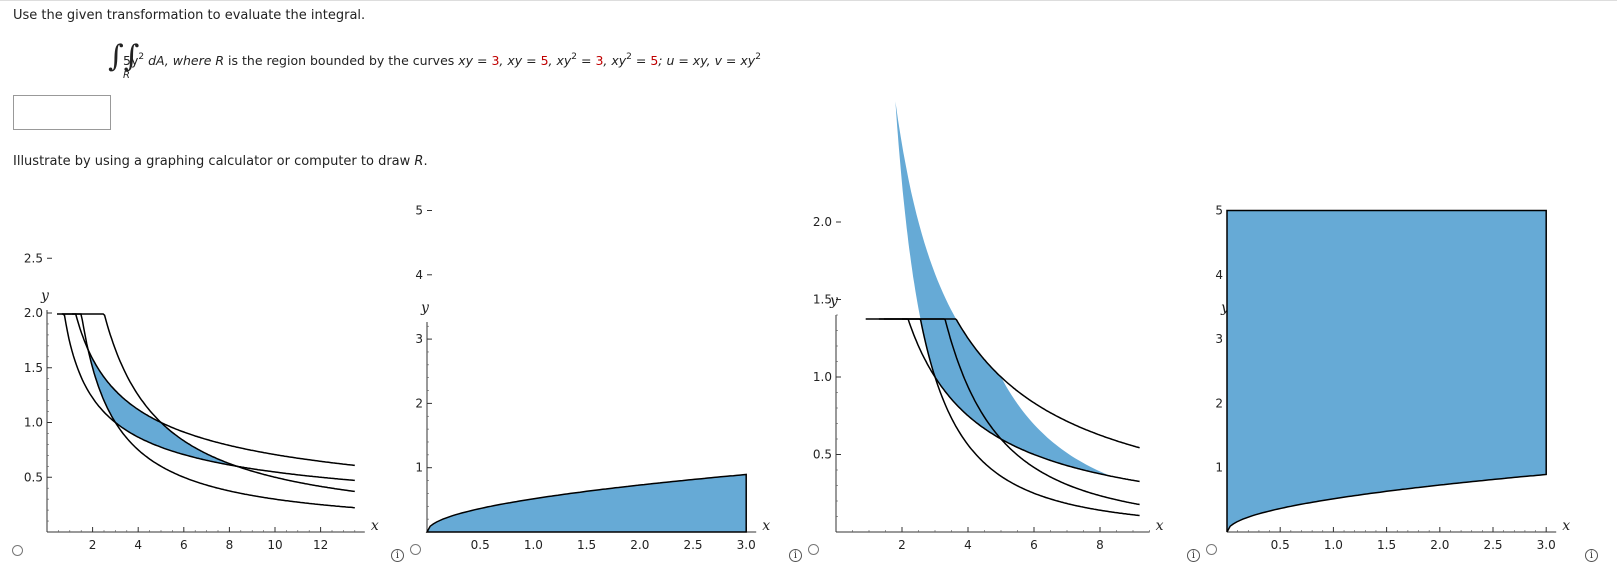 The image size is (1617, 588). What do you see at coordinates (126, 75) in the screenshot?
I see `integral-subscript: R` at bounding box center [126, 75].